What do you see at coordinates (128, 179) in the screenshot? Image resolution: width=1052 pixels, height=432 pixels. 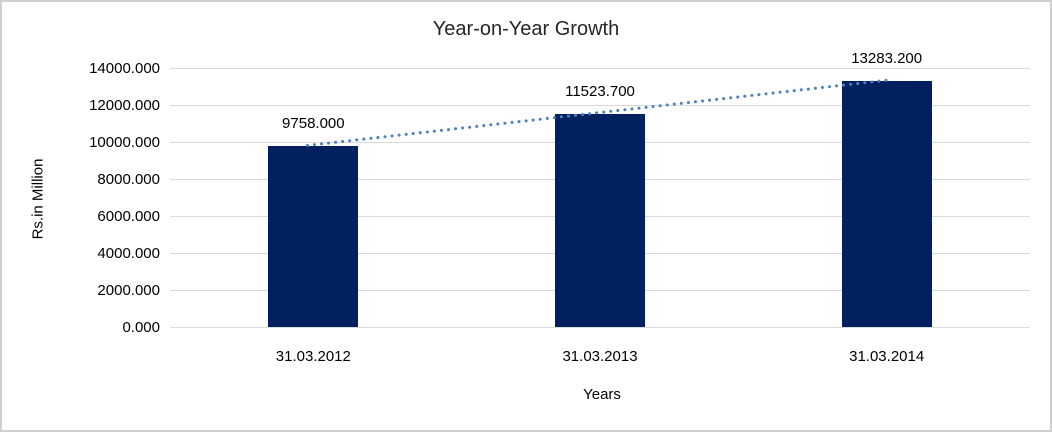 I see `y-tick-label: 8000.000` at bounding box center [128, 179].